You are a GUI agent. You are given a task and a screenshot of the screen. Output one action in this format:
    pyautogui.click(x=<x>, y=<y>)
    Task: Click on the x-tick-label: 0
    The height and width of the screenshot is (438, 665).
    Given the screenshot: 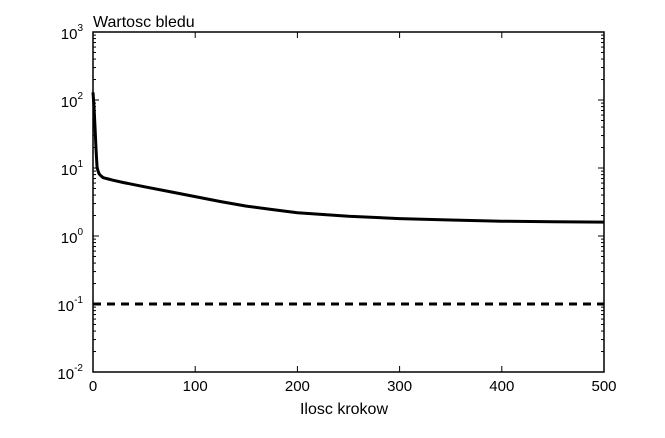 What is the action you would take?
    pyautogui.click(x=93, y=386)
    